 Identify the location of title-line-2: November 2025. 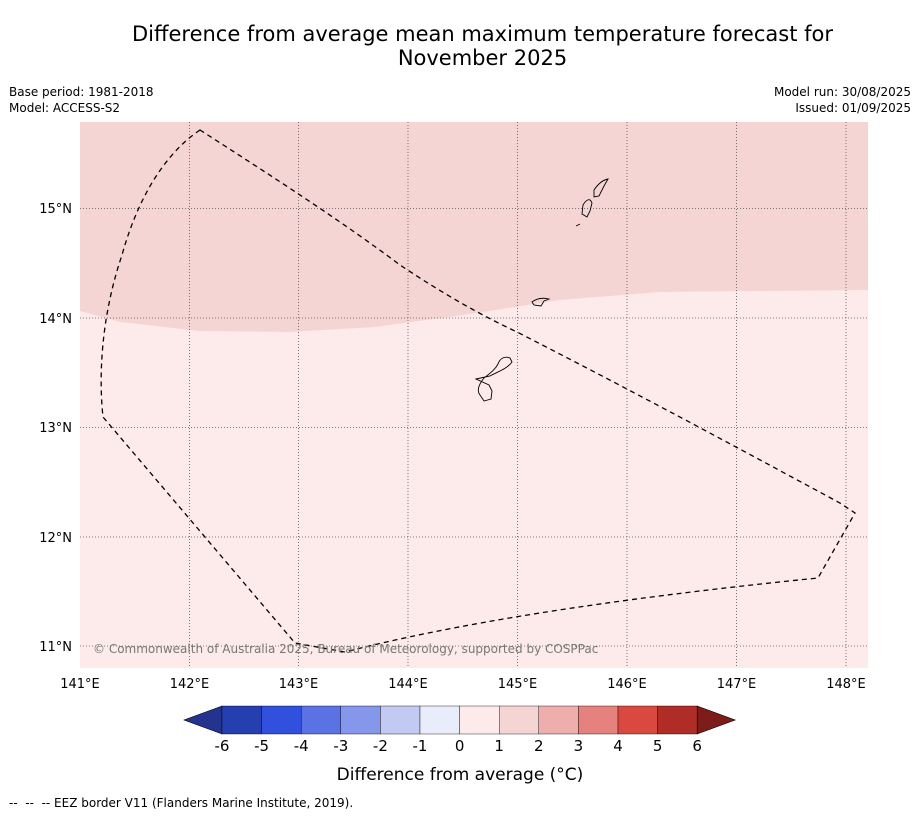
(482, 58).